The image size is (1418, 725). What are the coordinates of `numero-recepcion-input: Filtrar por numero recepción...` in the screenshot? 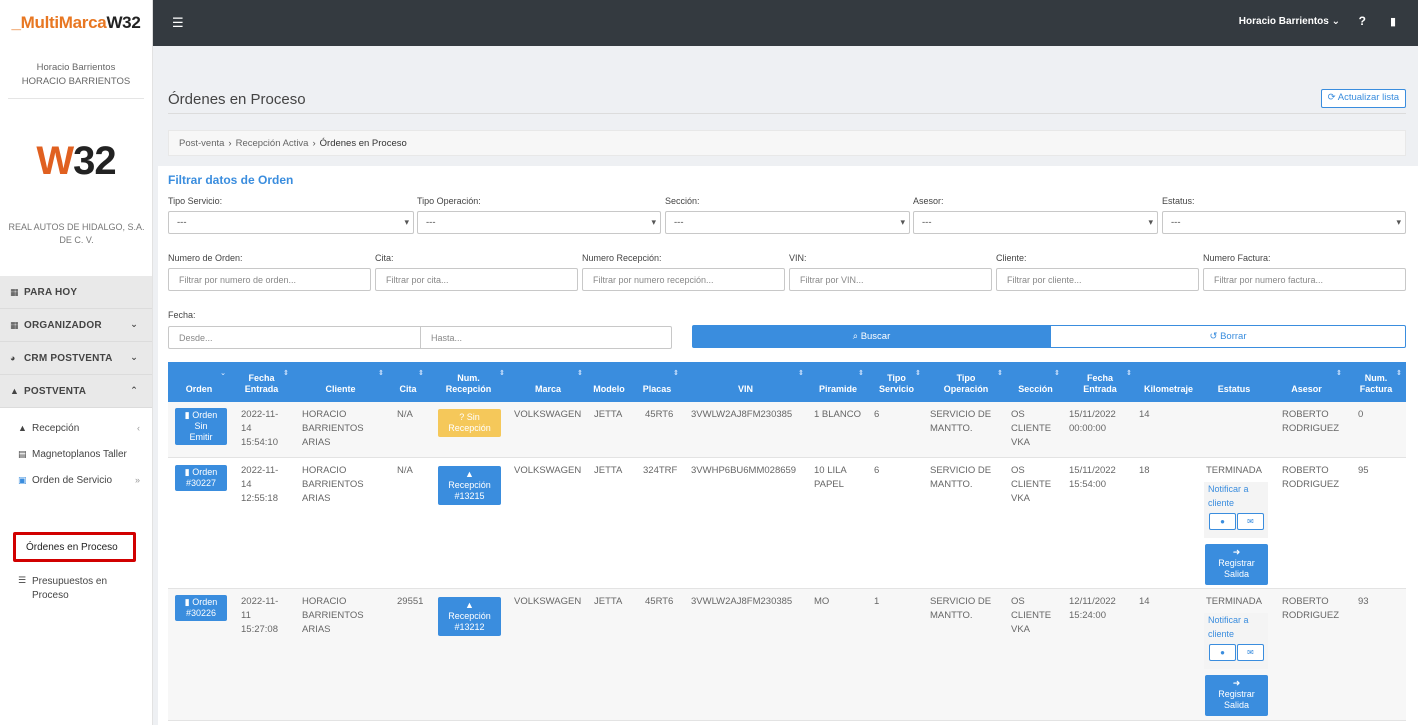 It's located at (683, 279).